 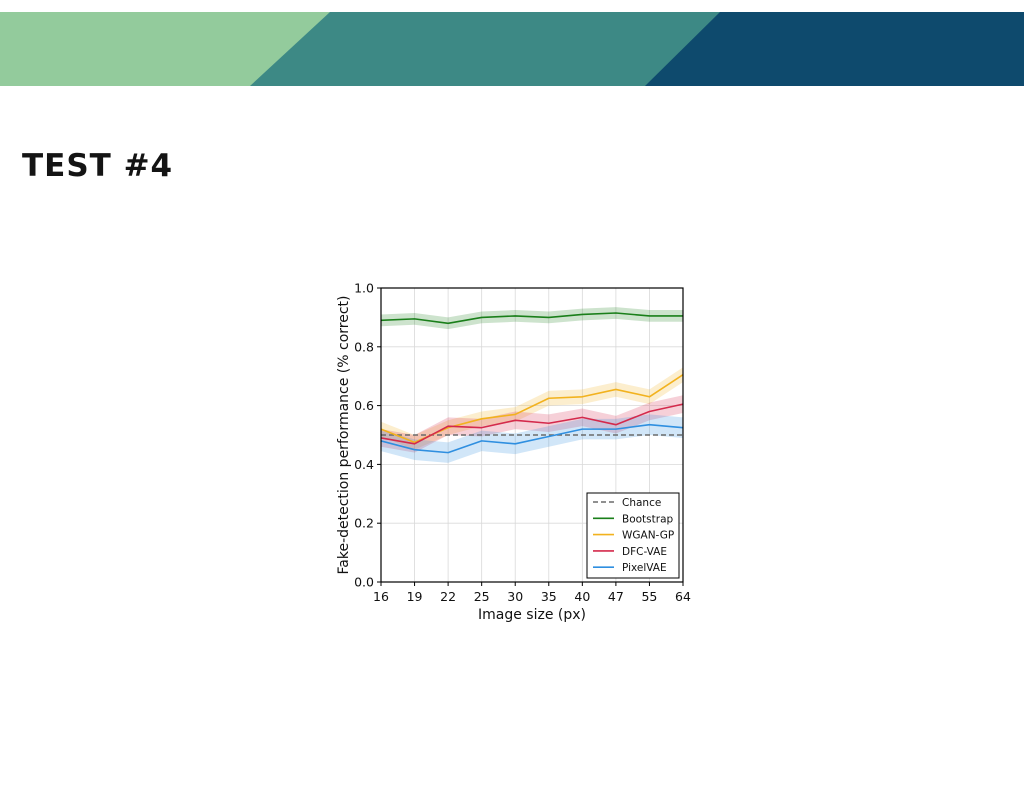 What do you see at coordinates (448, 596) in the screenshot?
I see `x-tick-label: 22` at bounding box center [448, 596].